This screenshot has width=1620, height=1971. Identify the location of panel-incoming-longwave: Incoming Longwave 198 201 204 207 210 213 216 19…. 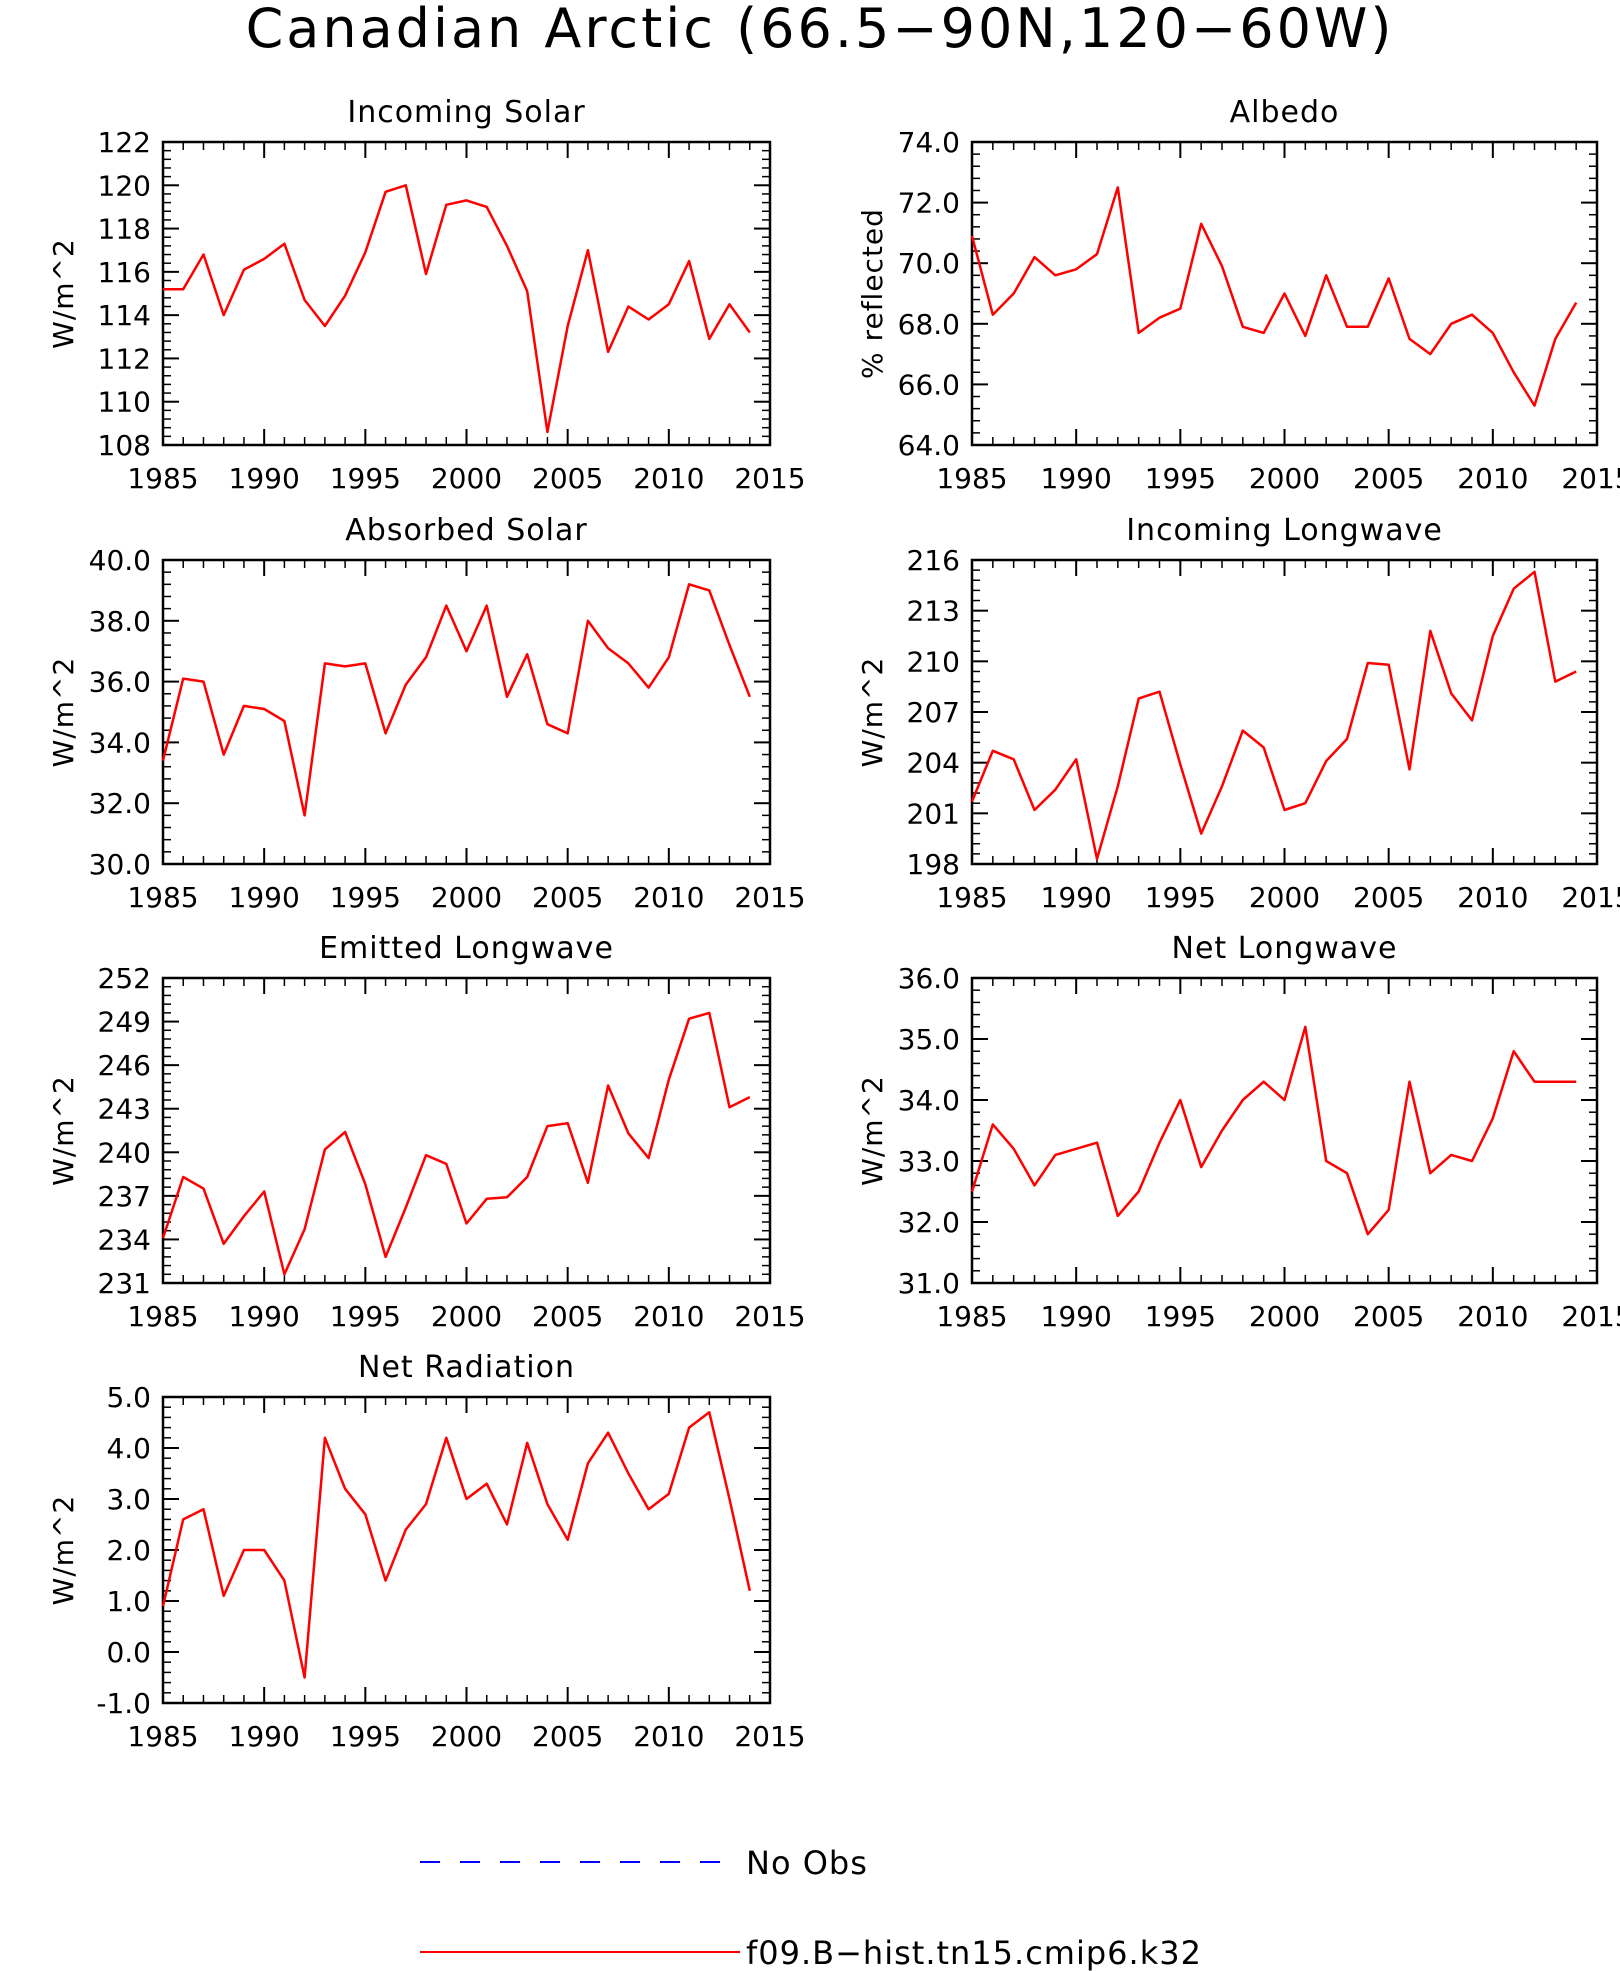
(1238, 713).